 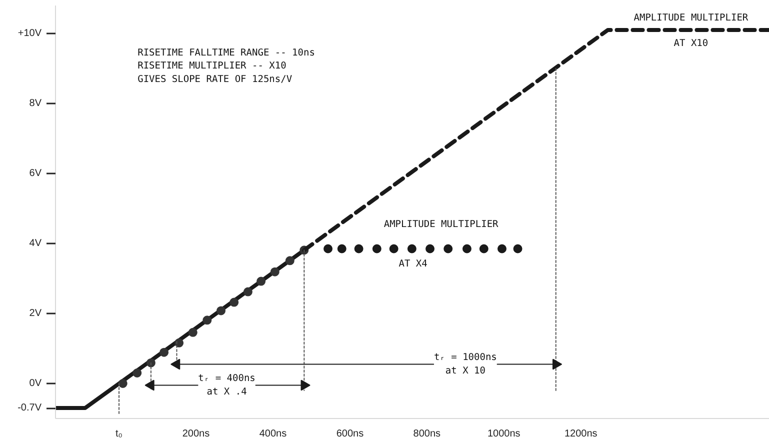 I want to click on y-tick-label: +10V, so click(x=30, y=33).